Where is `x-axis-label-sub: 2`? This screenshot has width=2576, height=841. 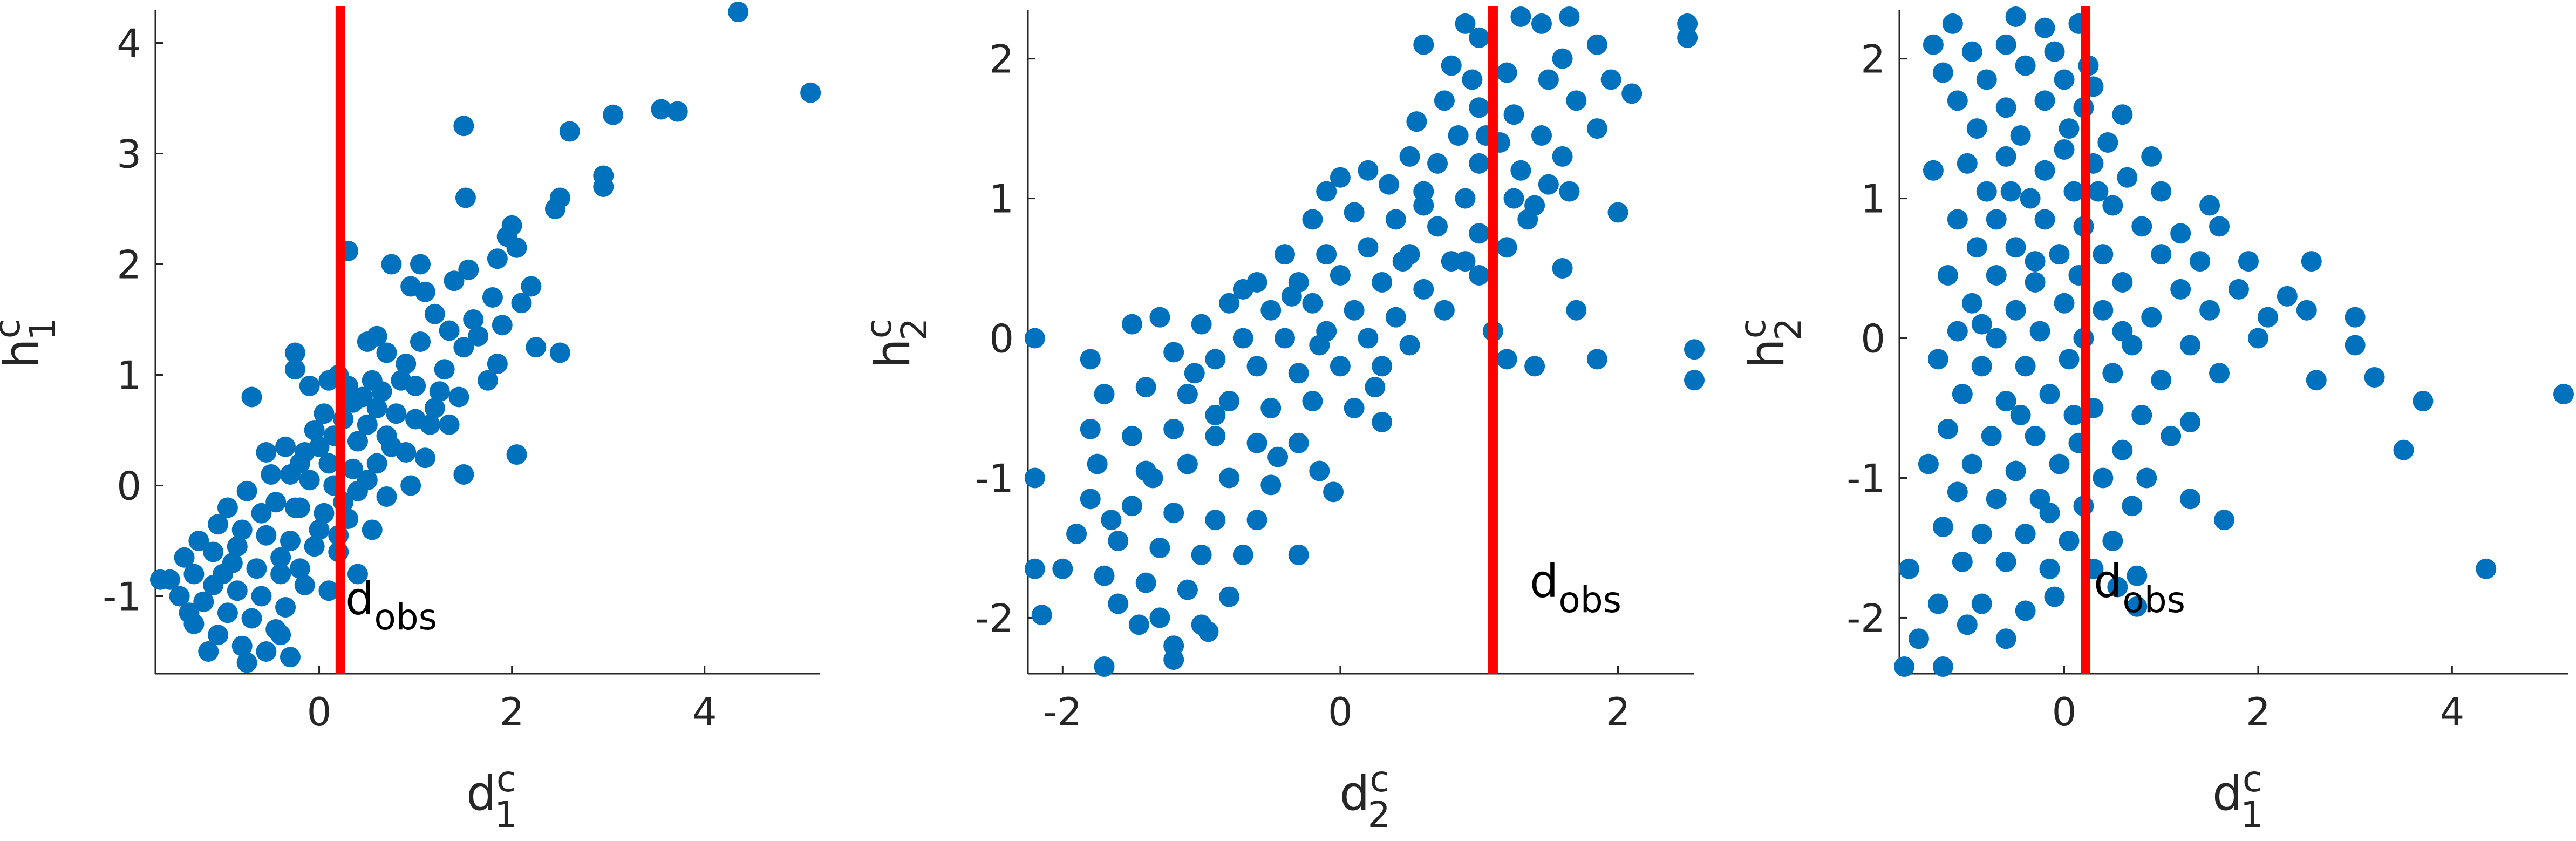 x-axis-label-sub: 2 is located at coordinates (1379, 815).